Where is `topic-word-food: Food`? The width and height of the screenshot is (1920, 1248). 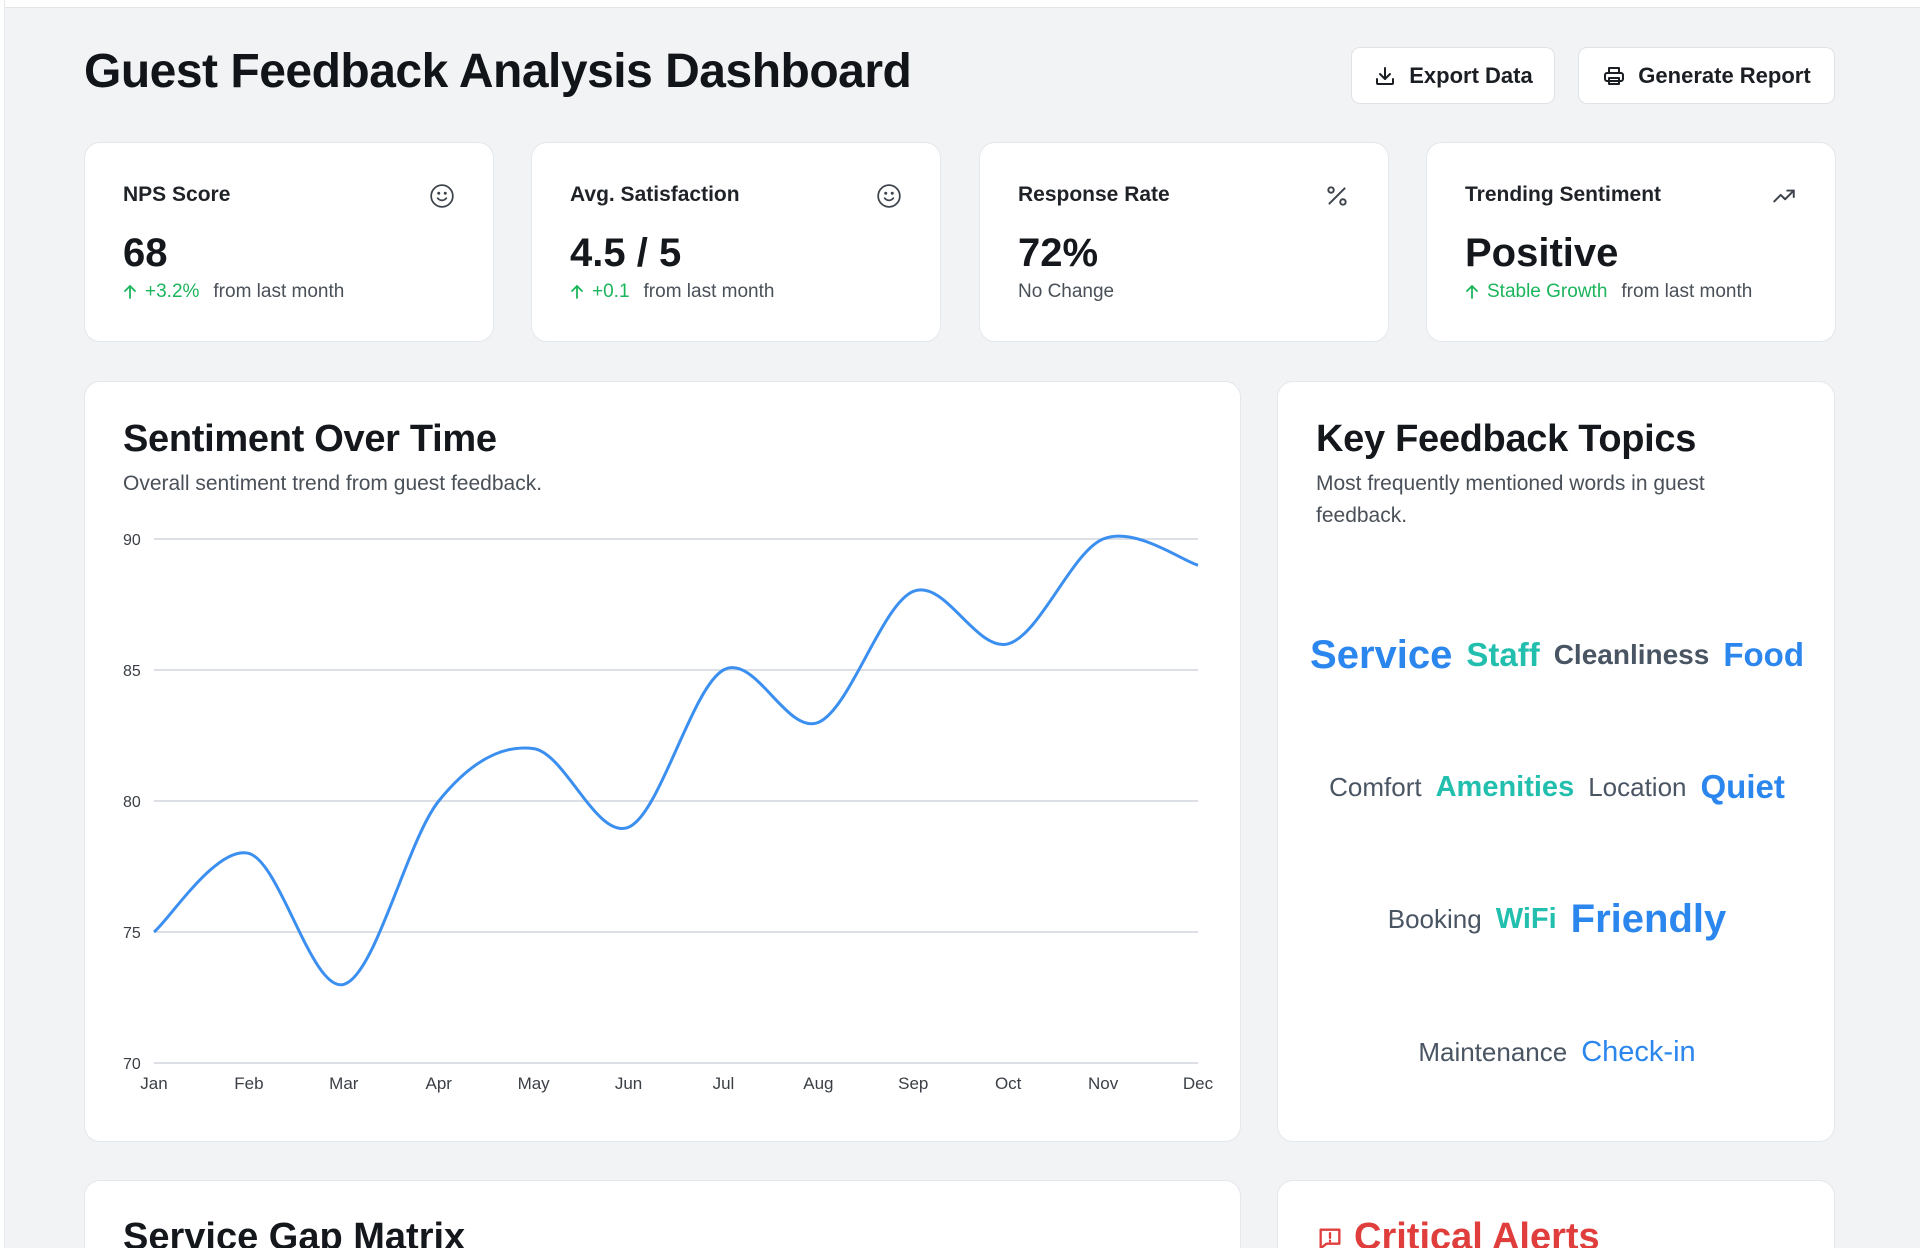
topic-word-food: Food is located at coordinates (1763, 654).